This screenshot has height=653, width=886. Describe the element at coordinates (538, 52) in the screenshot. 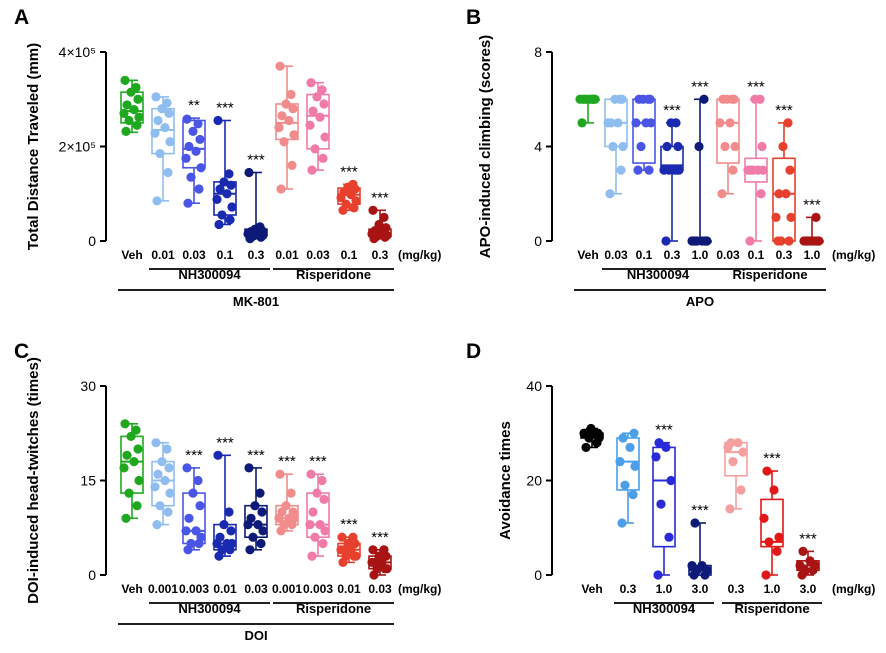

I see `y-tick-label: 8` at that location.